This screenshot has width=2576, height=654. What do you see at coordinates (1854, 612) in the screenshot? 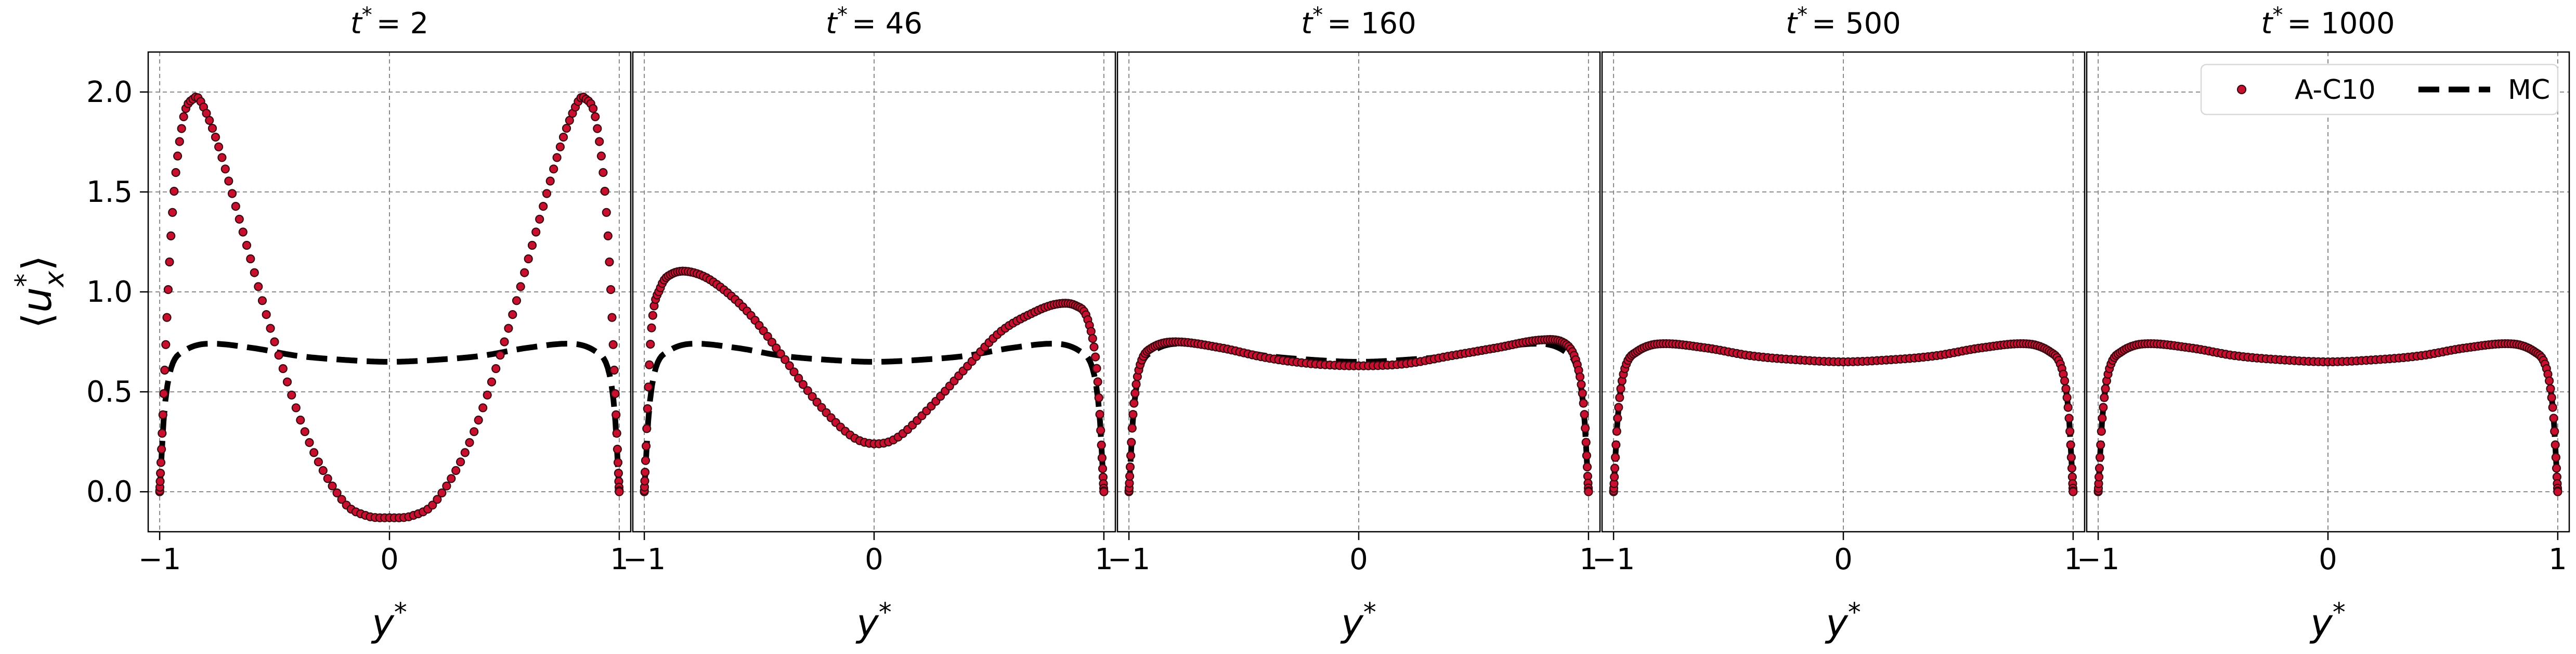
I see `xlabel-star: *` at bounding box center [1854, 612].